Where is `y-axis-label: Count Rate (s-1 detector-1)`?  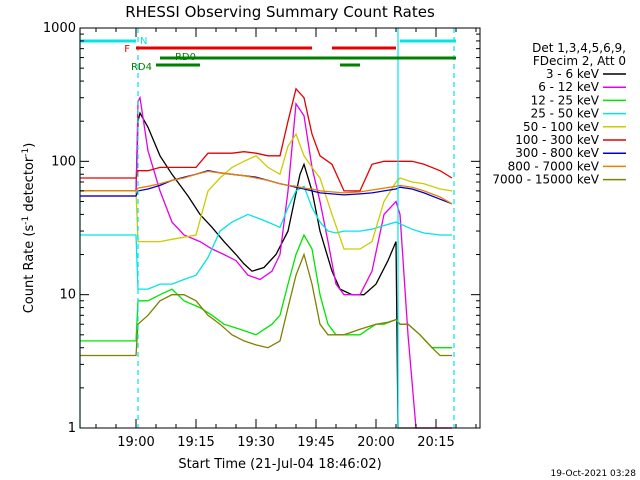
y-axis-label: Count Rate (s-1 detector-1) is located at coordinates (29, 228).